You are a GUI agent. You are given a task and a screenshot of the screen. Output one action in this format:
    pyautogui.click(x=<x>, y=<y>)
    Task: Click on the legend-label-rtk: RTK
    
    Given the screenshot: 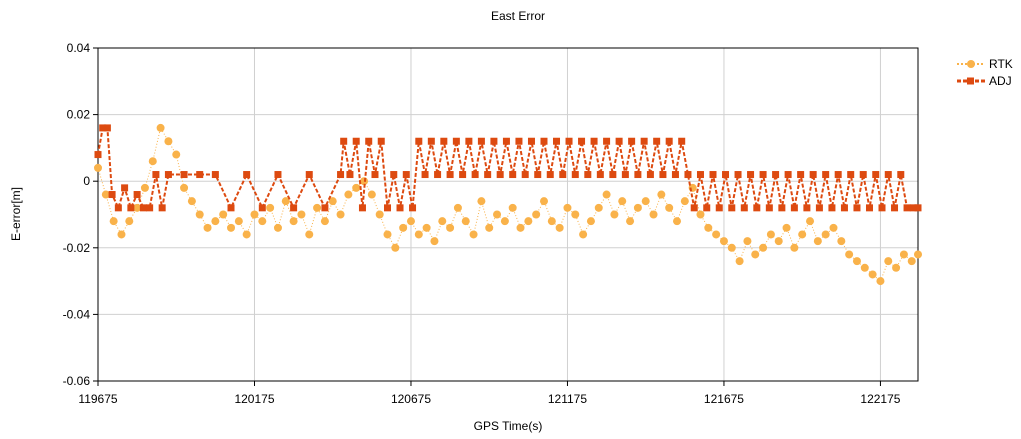 What is the action you would take?
    pyautogui.click(x=1001, y=64)
    